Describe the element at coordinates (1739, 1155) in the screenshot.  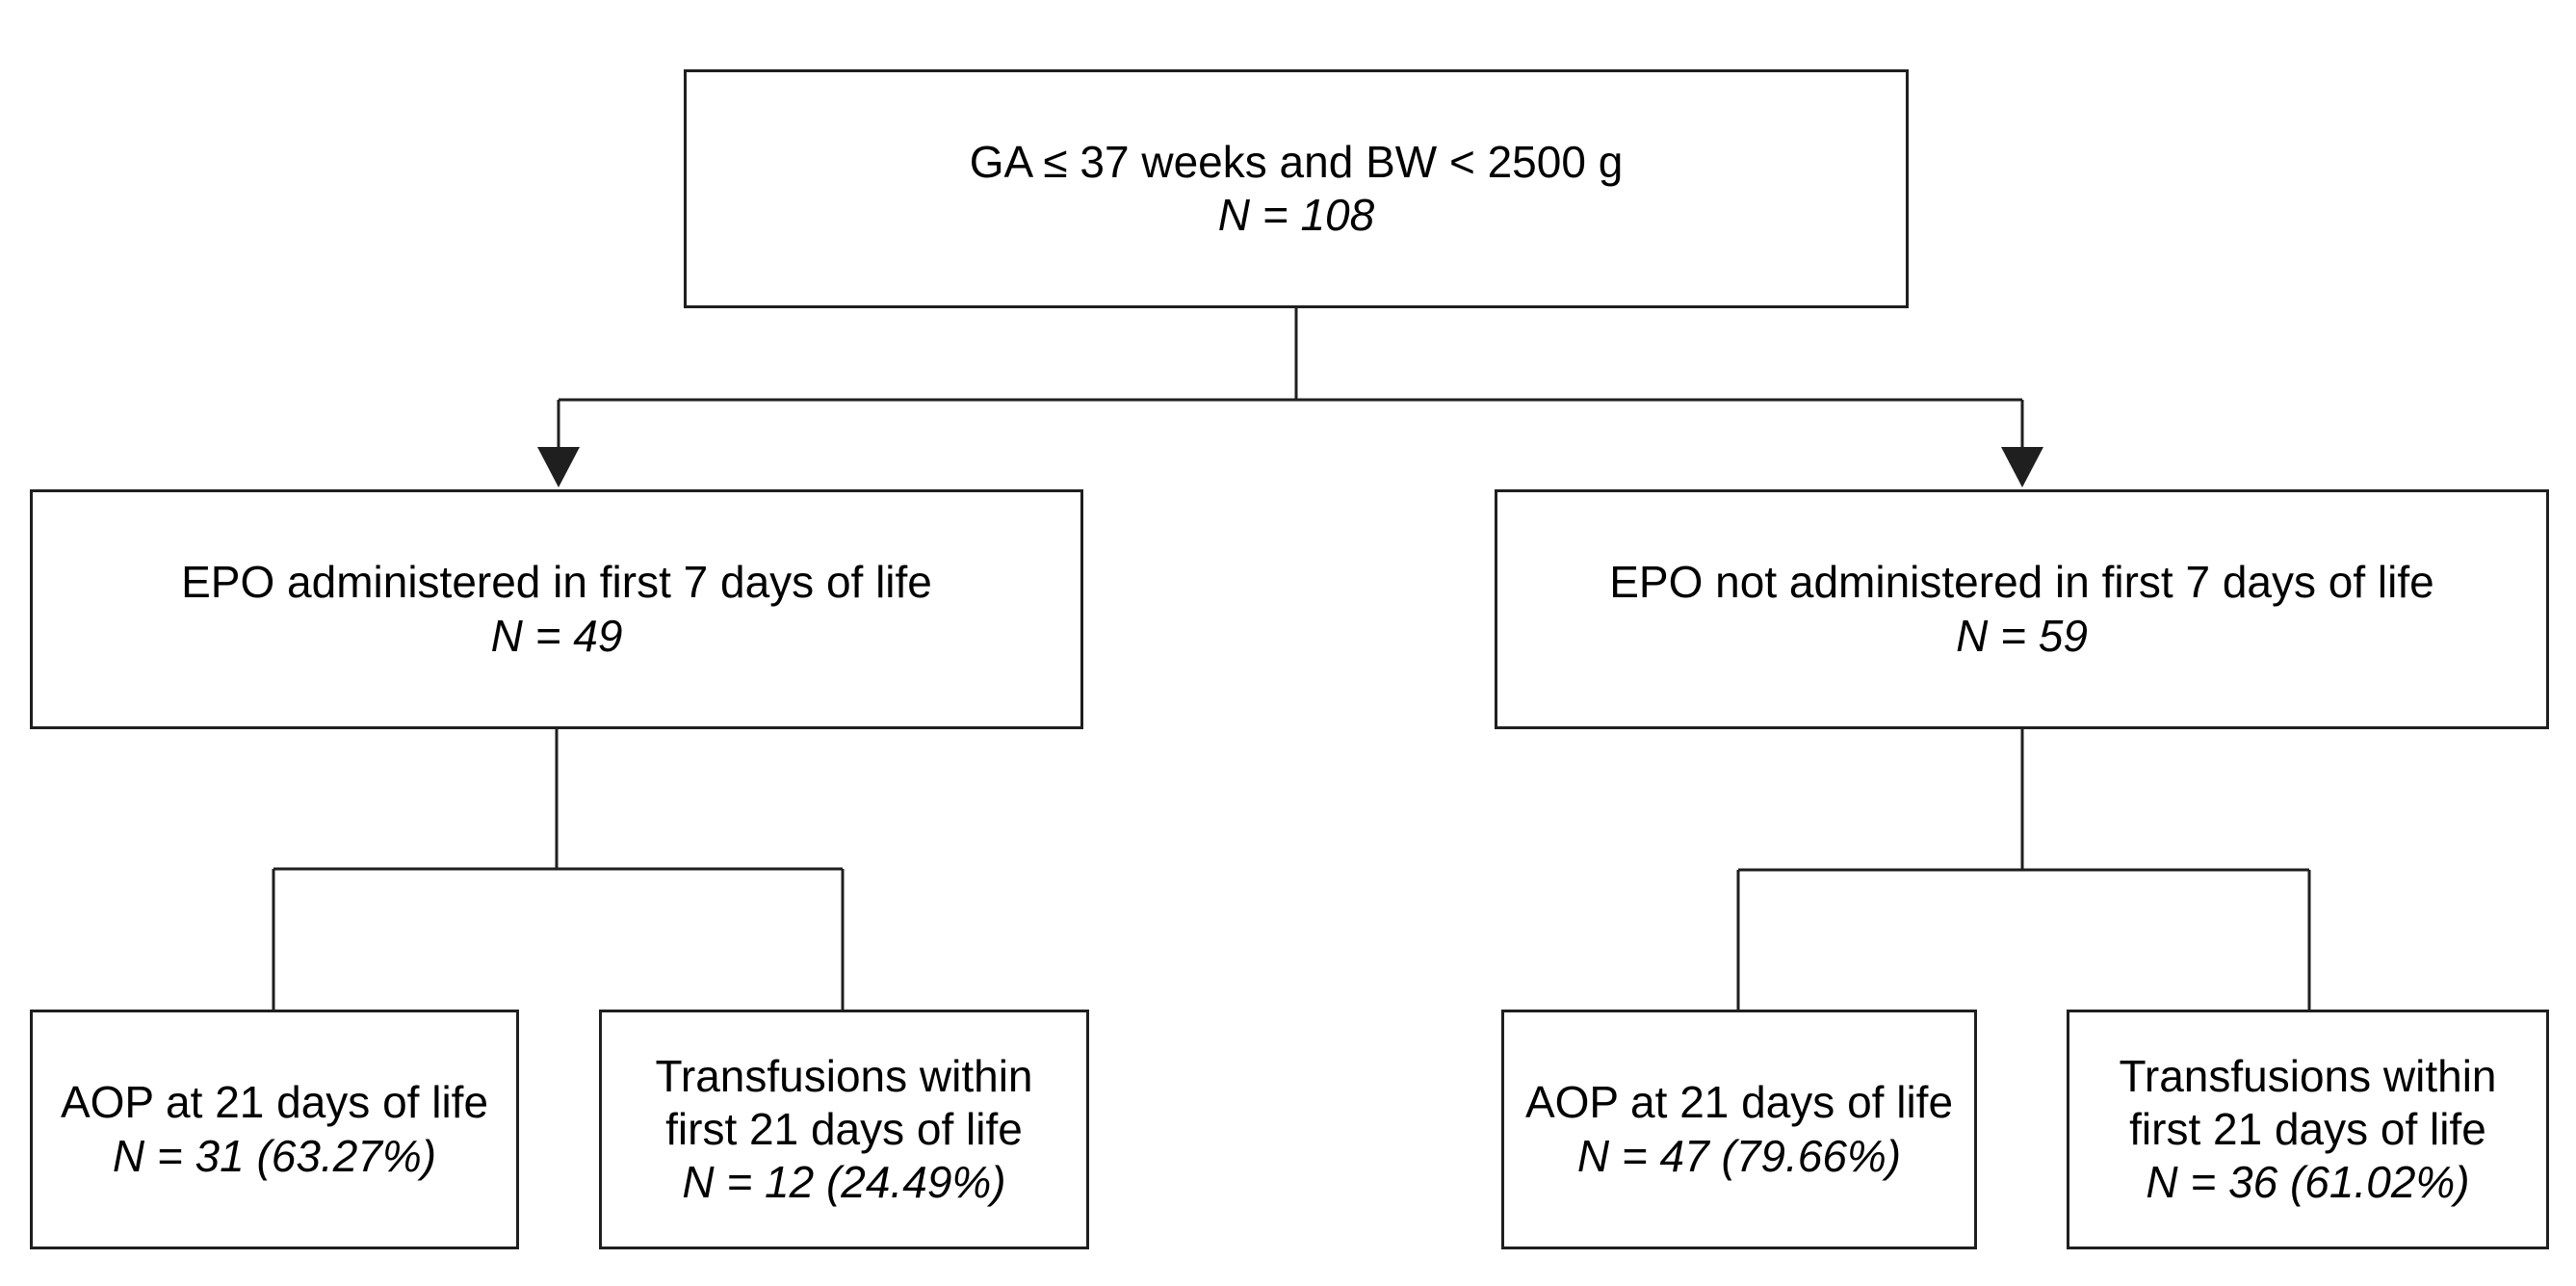
I see `node-count: N = 47 (79.66%)` at that location.